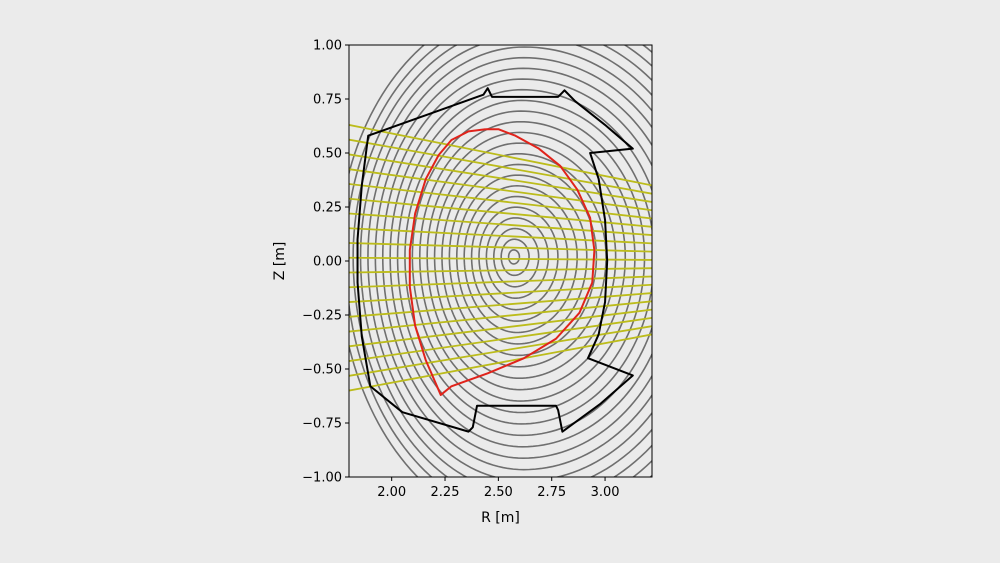  Describe the element at coordinates (391, 492) in the screenshot. I see `x-tick-label: 2.00` at that location.